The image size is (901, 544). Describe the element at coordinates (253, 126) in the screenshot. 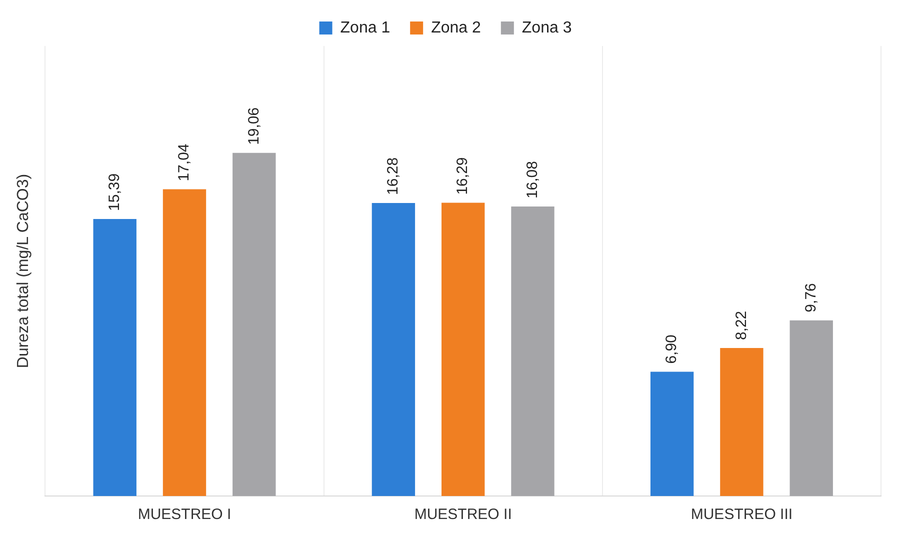

I see `data-label: 19,06` at that location.